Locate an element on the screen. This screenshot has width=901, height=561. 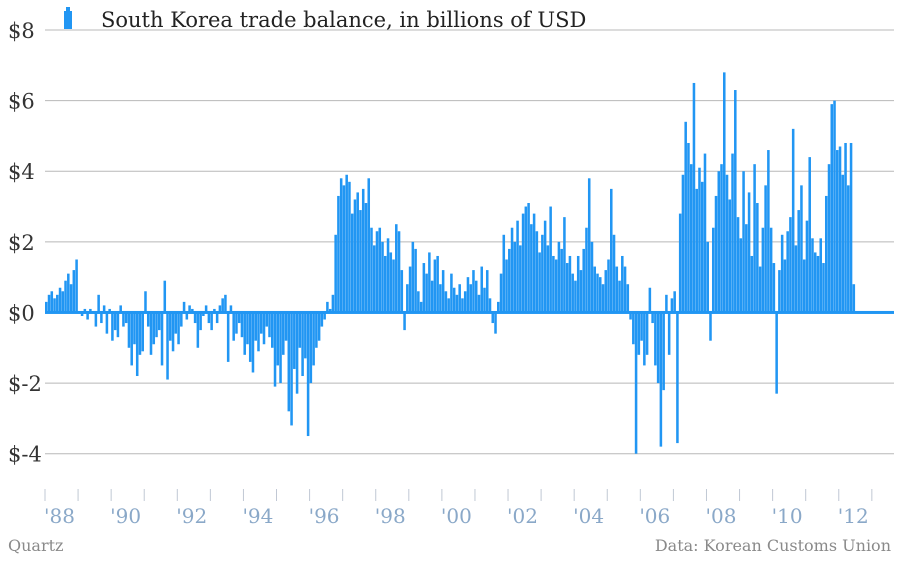
source-label: Data: Korean Customs Union is located at coordinates (772, 545).